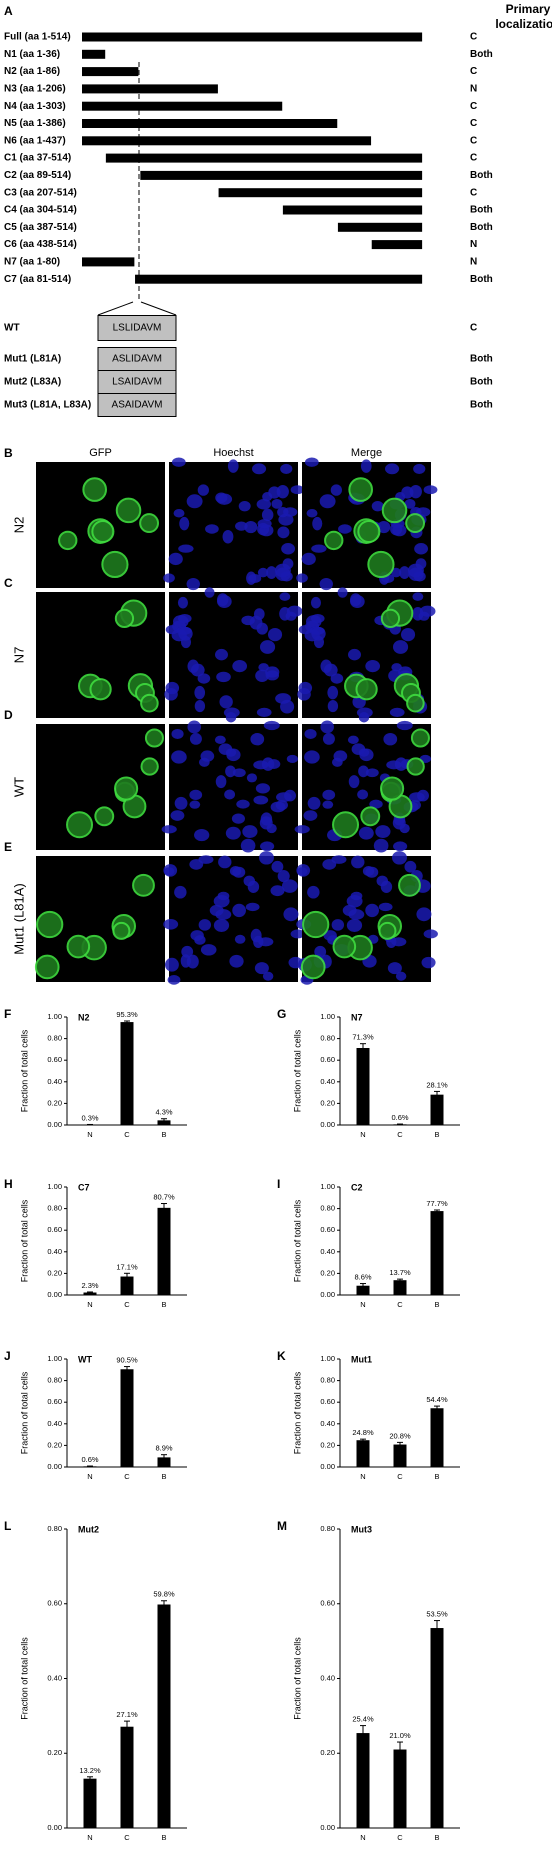  I want to click on value-label: 13.2%, so click(90, 1770).